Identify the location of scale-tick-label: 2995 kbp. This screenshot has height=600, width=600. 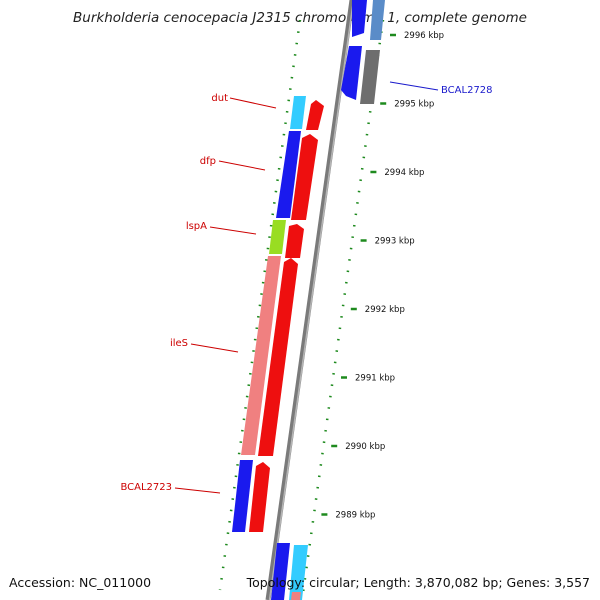
(414, 105).